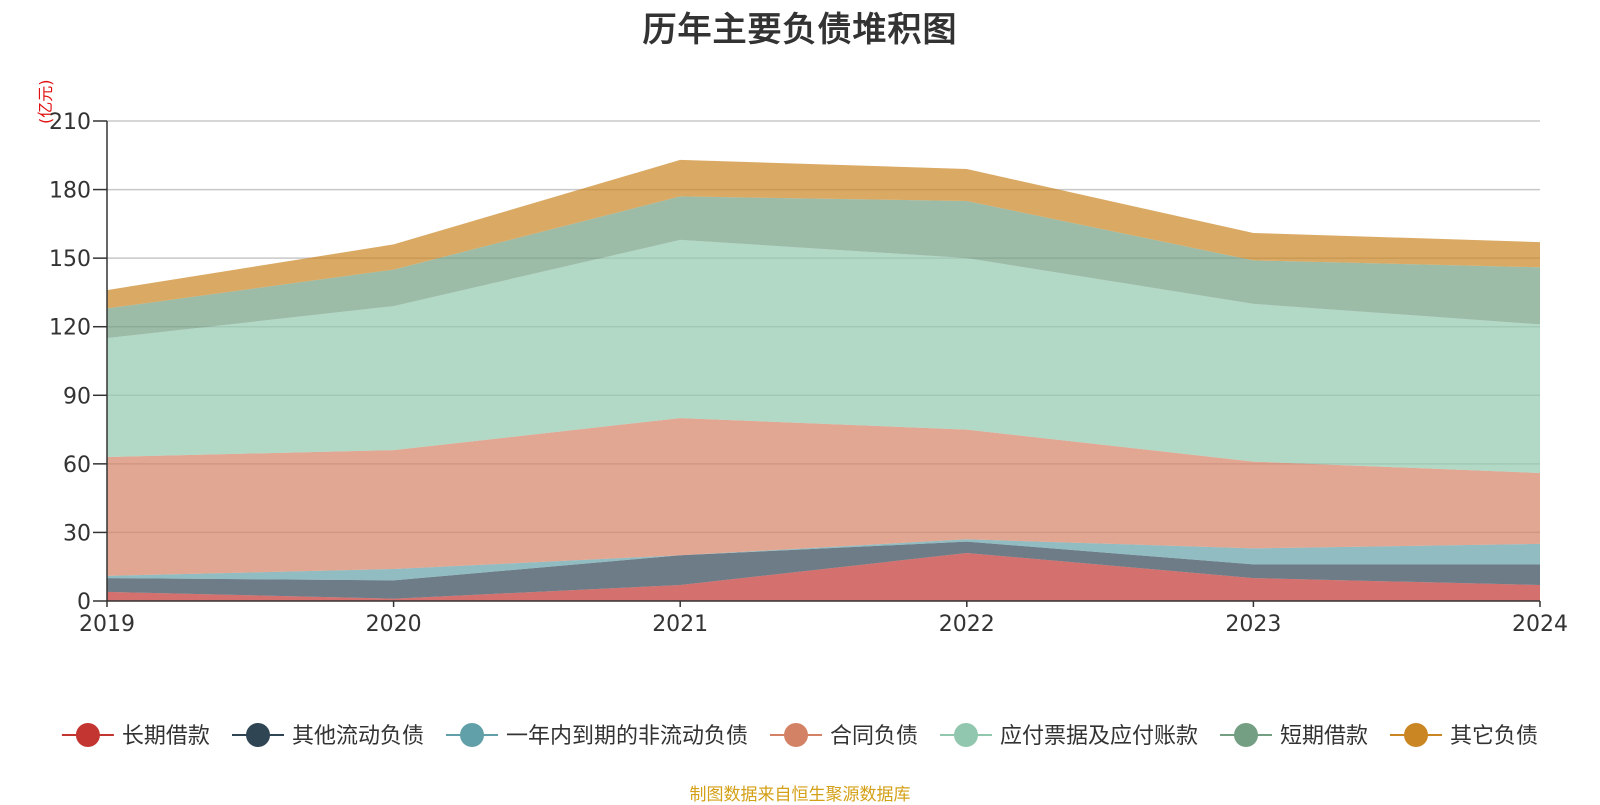  I want to click on x-tick-label: 2024, so click(1540, 624).